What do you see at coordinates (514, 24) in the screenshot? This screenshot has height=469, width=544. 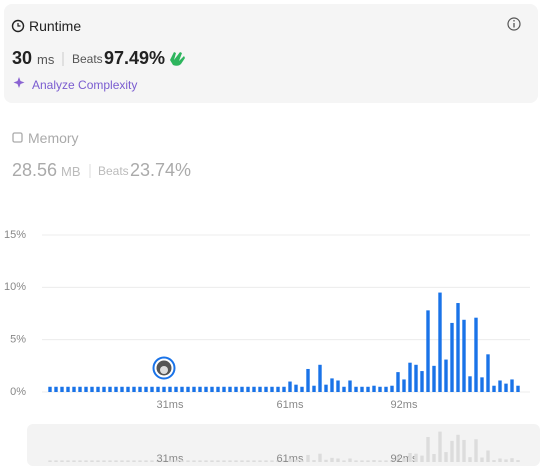 I see `info-icon` at bounding box center [514, 24].